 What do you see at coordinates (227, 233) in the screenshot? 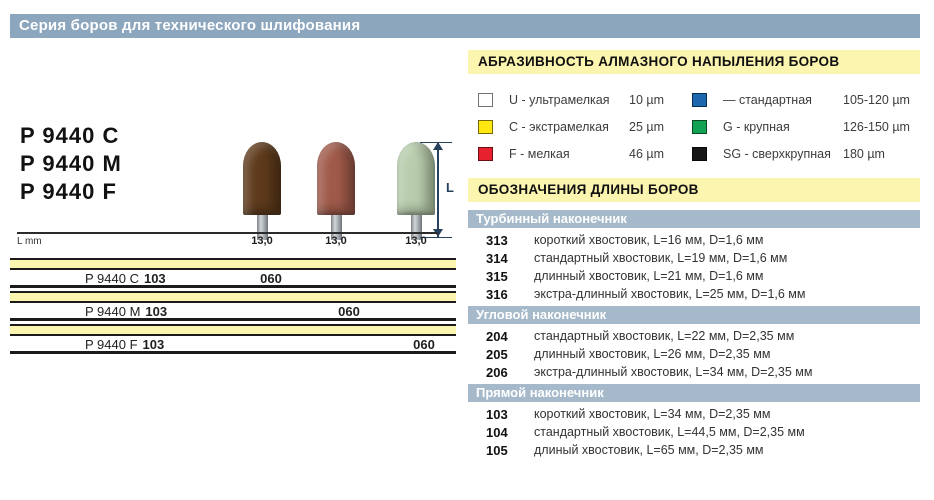
I see `baseline-rule` at bounding box center [227, 233].